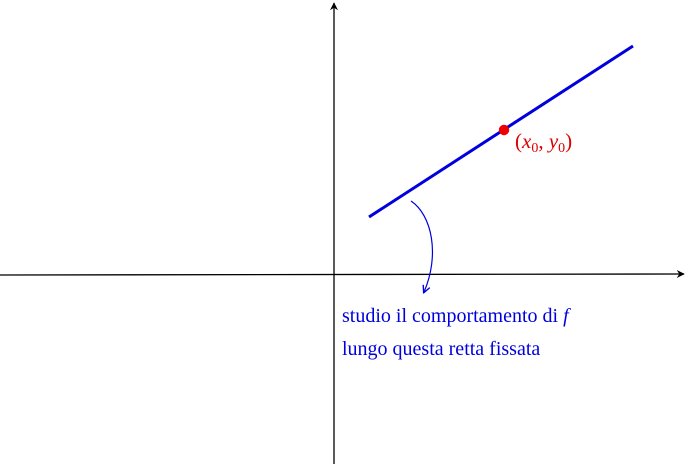 The height and width of the screenshot is (464, 687). Describe the element at coordinates (561, 148) in the screenshot. I see `point-label-y-sub: 0` at that location.